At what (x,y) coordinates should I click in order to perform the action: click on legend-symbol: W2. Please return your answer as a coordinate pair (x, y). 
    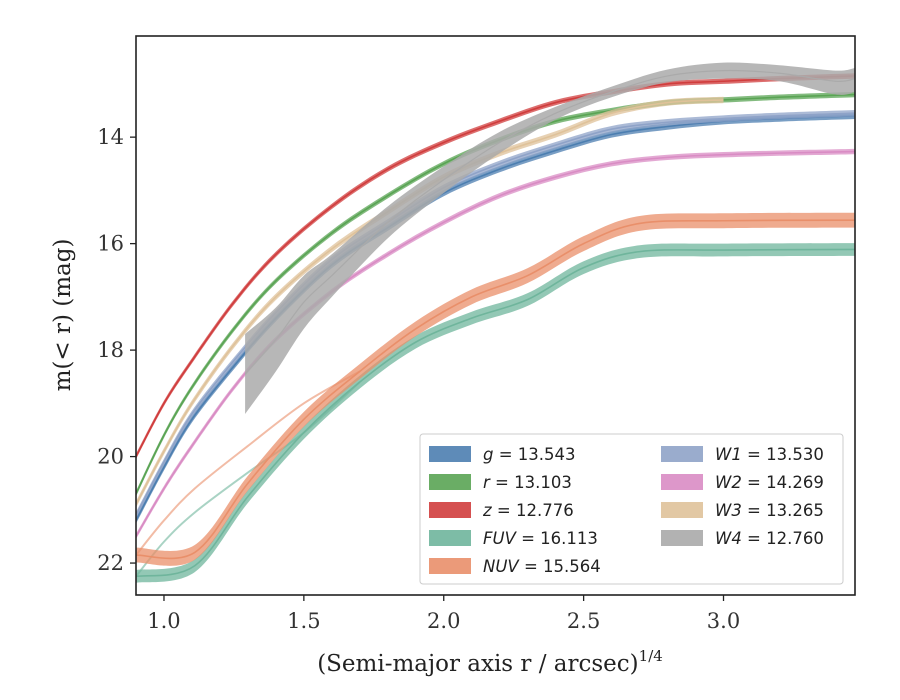
    Looking at the image, I should click on (728, 482).